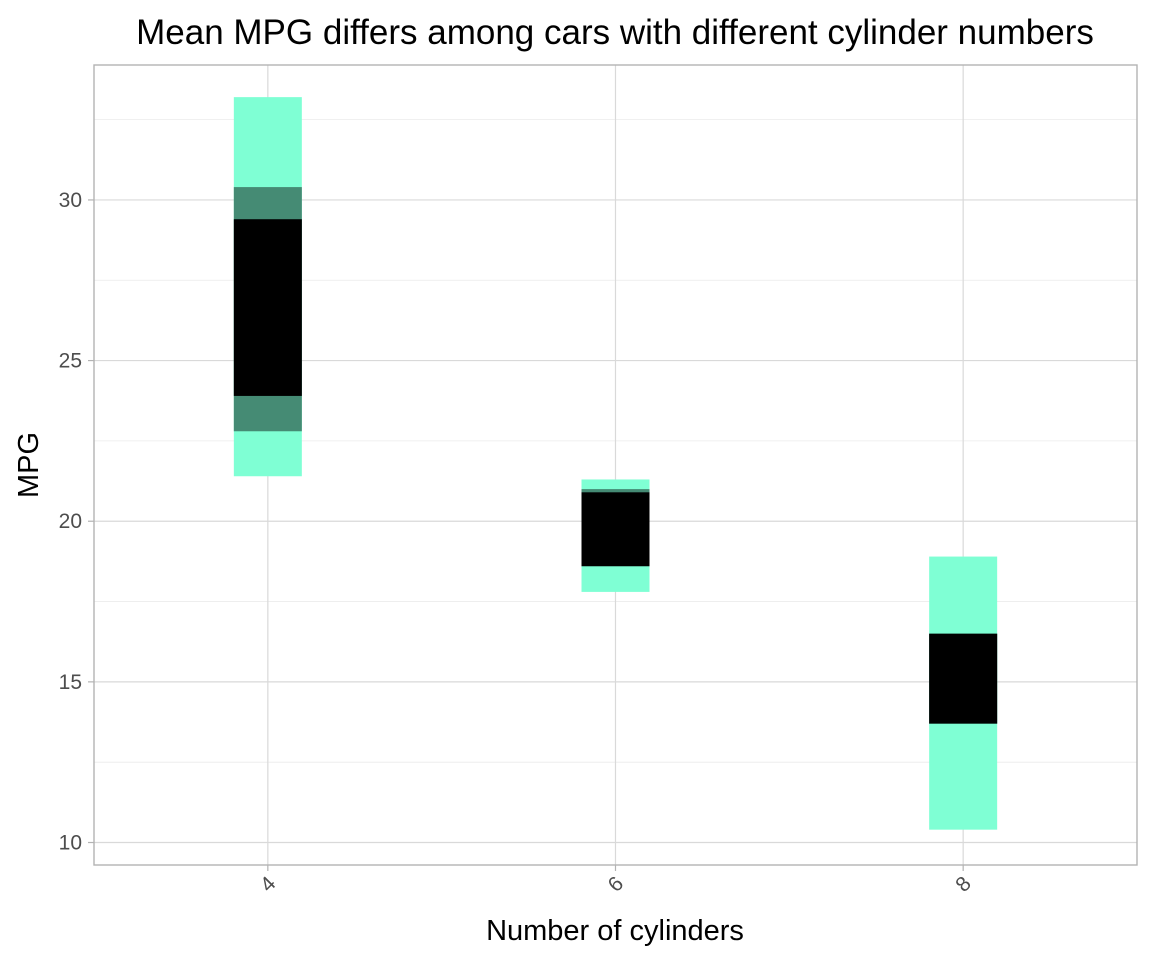 This screenshot has height=960, width=1152. I want to click on y-tick-label: 15, so click(70, 682).